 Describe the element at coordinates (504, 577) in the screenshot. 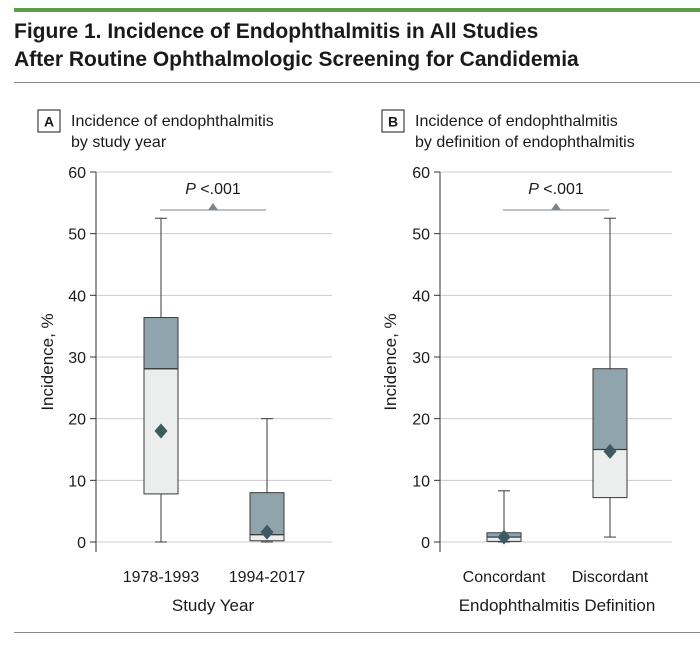

I see `x-tick-label: Concordant` at that location.